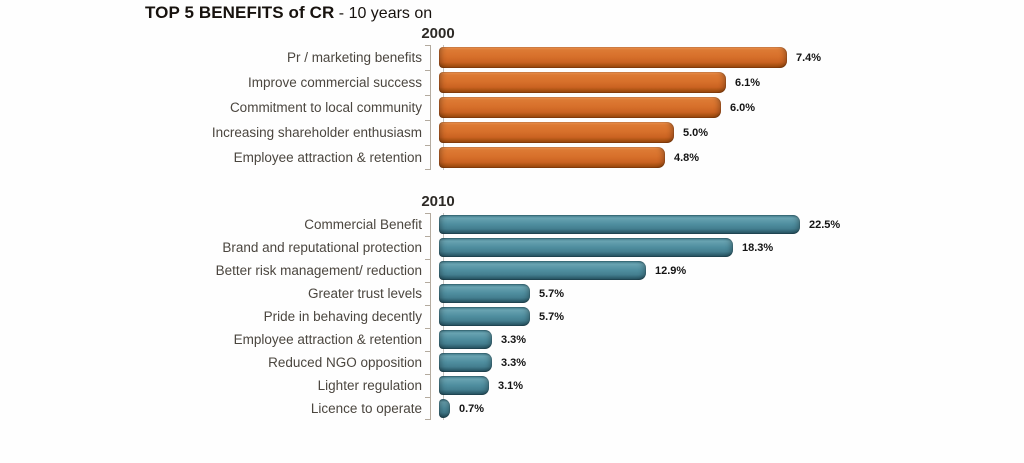  I want to click on chart-row: Pr / marketing benefits 7.4%, so click(509, 57).